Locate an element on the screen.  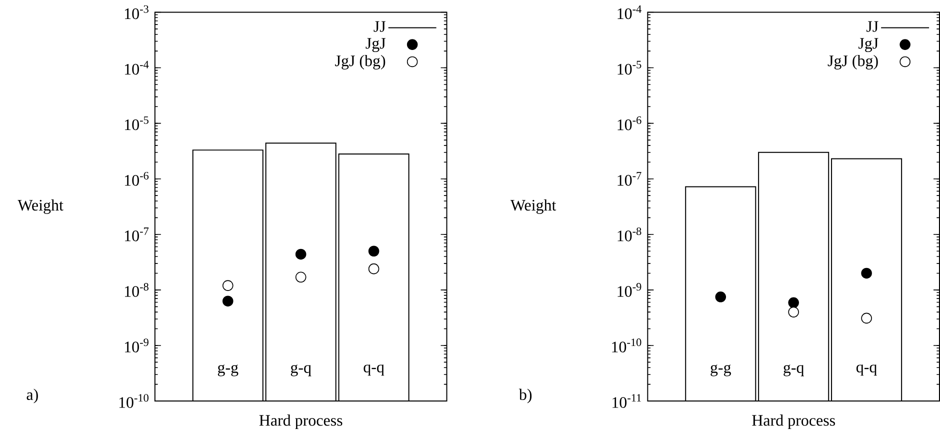
y-tick-label: 10$^{-3}$ is located at coordinates (136, 12).